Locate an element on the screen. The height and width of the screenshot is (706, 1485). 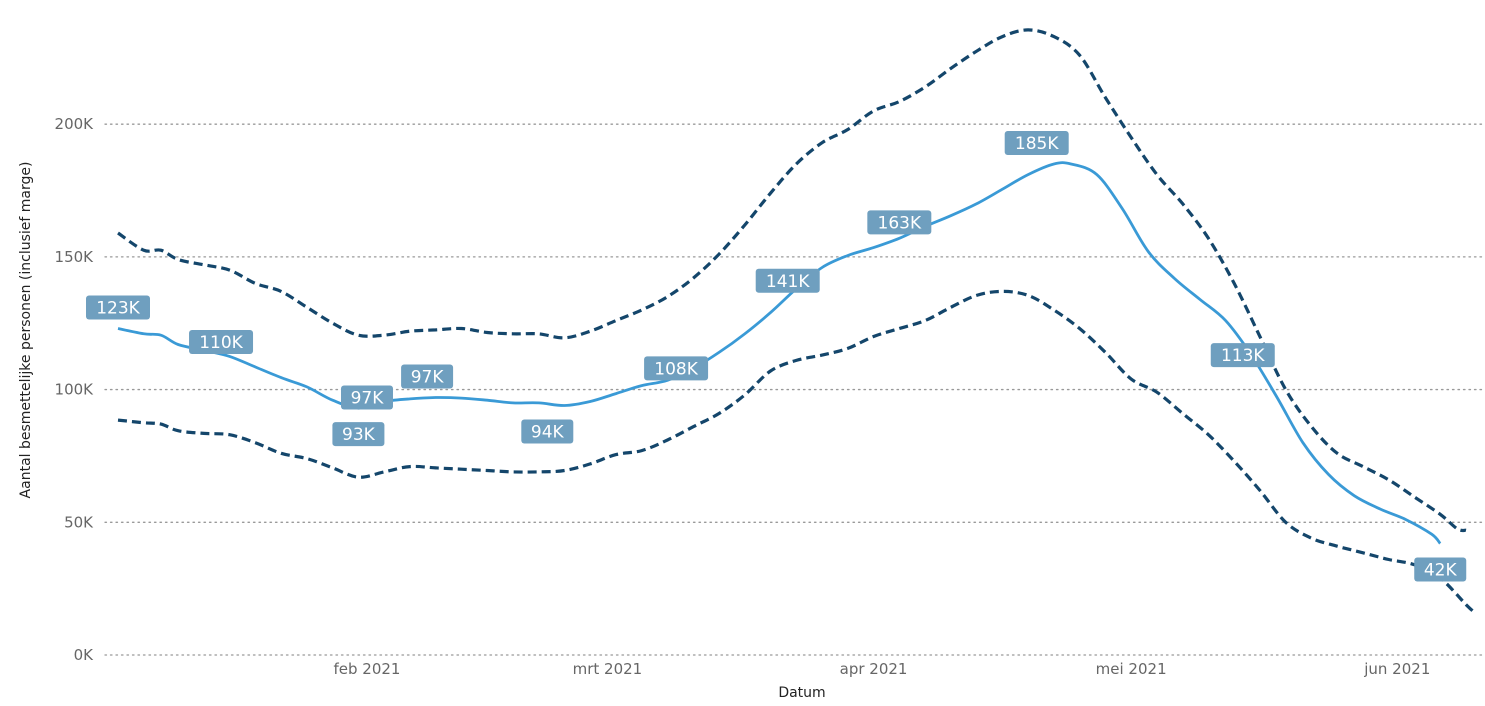
data-label: 113K is located at coordinates (1242, 355).